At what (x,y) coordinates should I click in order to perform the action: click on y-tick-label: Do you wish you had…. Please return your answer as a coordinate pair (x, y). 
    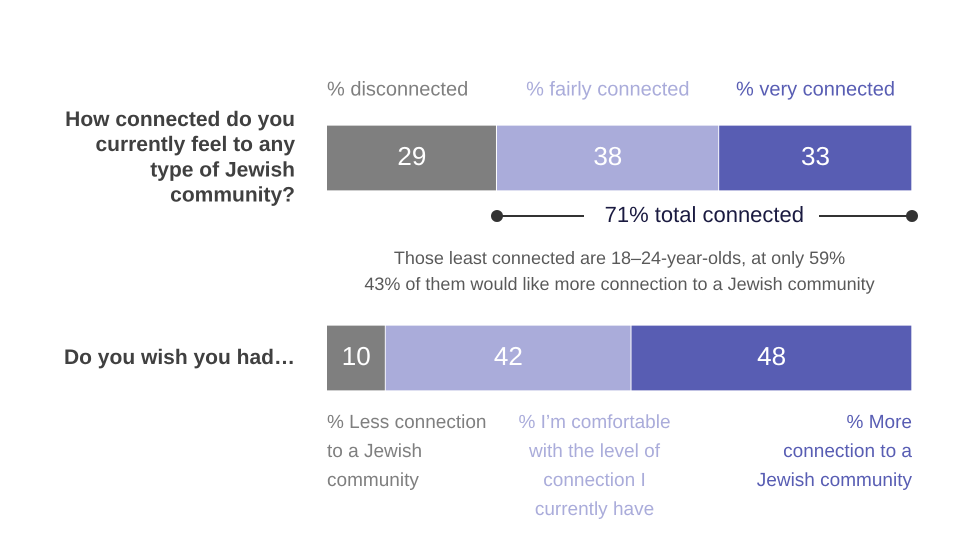
    Looking at the image, I should click on (179, 357).